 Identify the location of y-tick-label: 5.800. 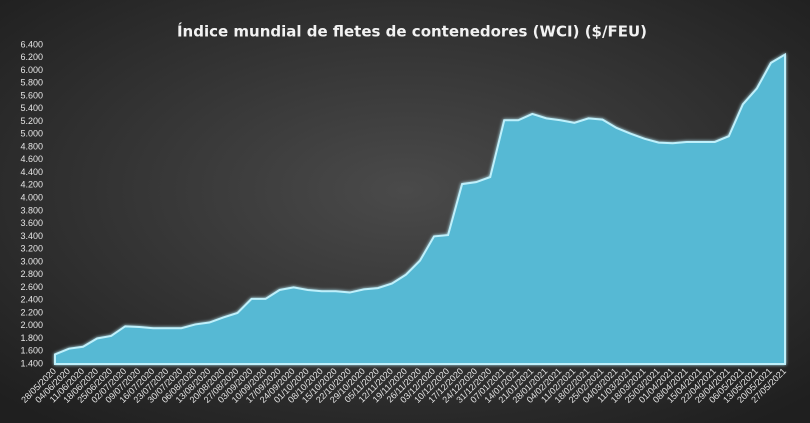
(31, 83).